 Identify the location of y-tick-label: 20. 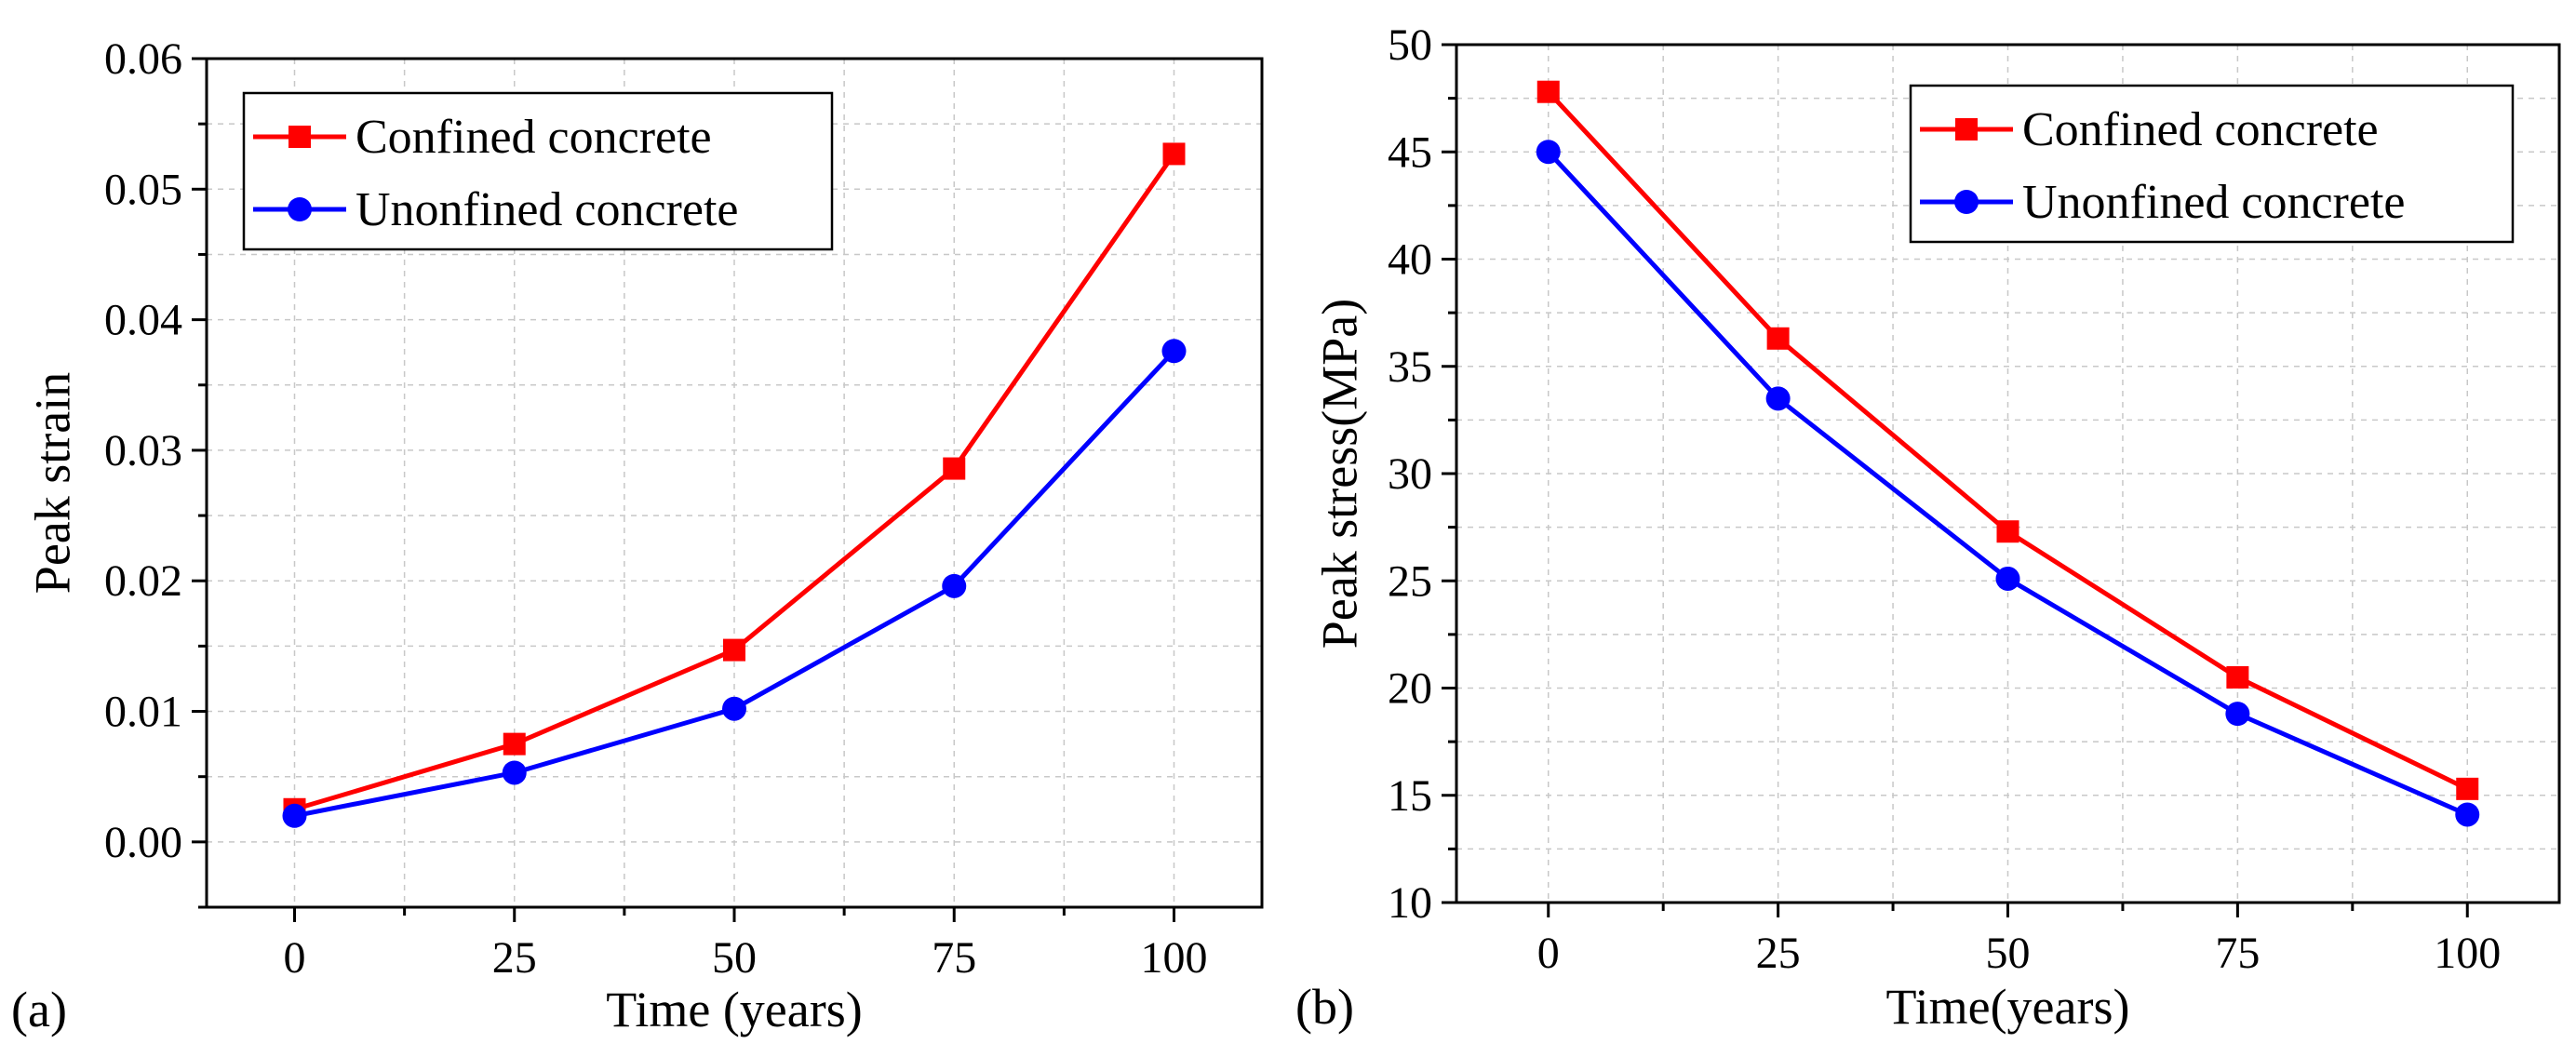
(1410, 689).